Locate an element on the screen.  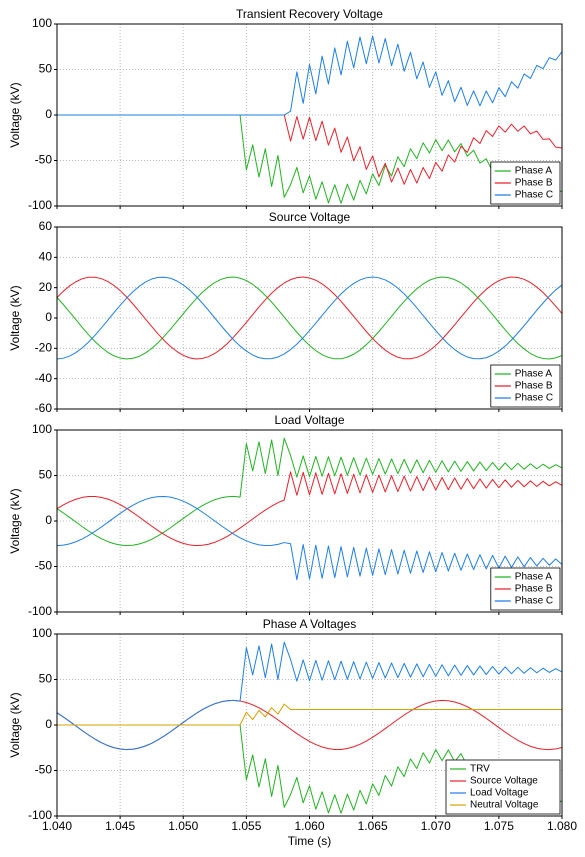
x-tick-label: 1.060 is located at coordinates (309, 826).